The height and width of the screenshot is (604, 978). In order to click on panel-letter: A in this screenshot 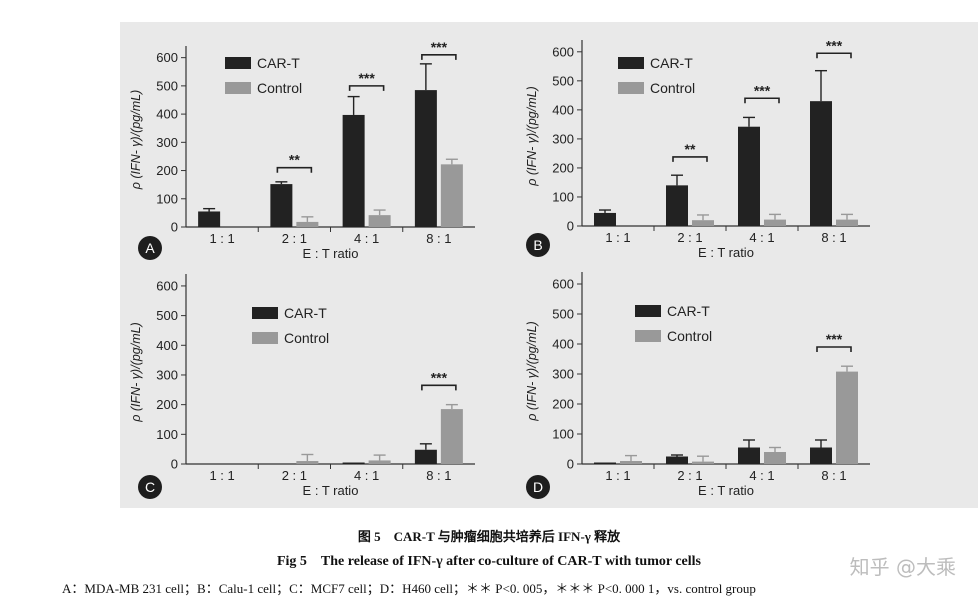, I will do `click(150, 248)`.